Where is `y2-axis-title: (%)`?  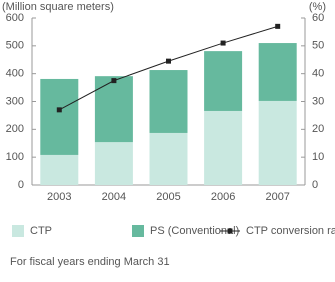
y2-axis-title: (%) is located at coordinates (317, 7).